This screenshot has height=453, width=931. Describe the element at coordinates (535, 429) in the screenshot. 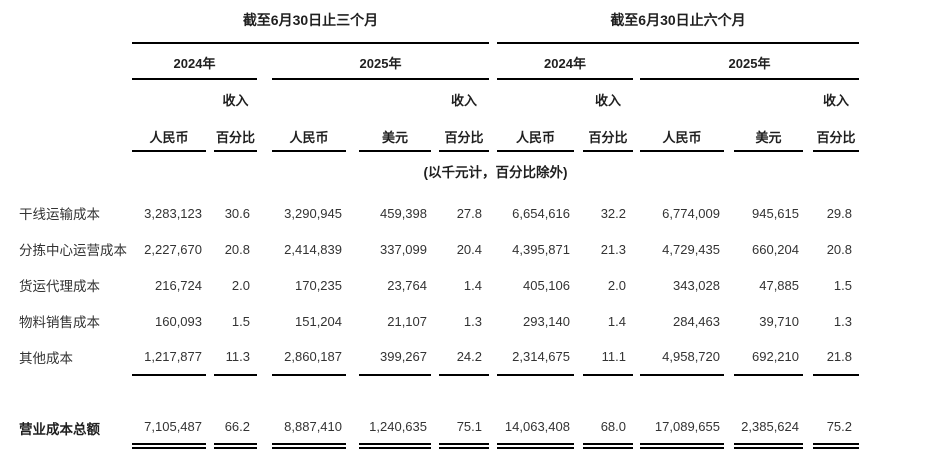

I see `total-value-cell: 14,063,408` at that location.